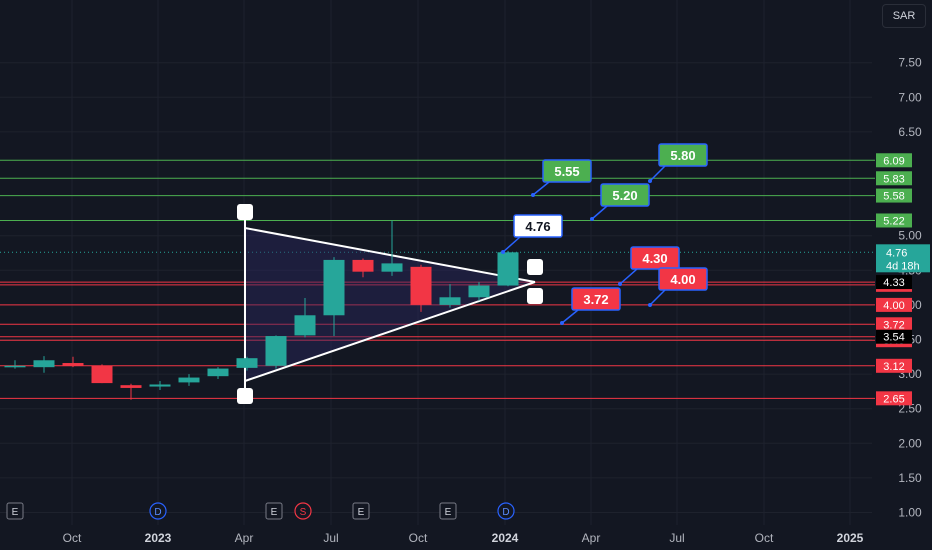 The width and height of the screenshot is (932, 550). Describe the element at coordinates (910, 132) in the screenshot. I see `y-tick-label: 6.50` at that location.